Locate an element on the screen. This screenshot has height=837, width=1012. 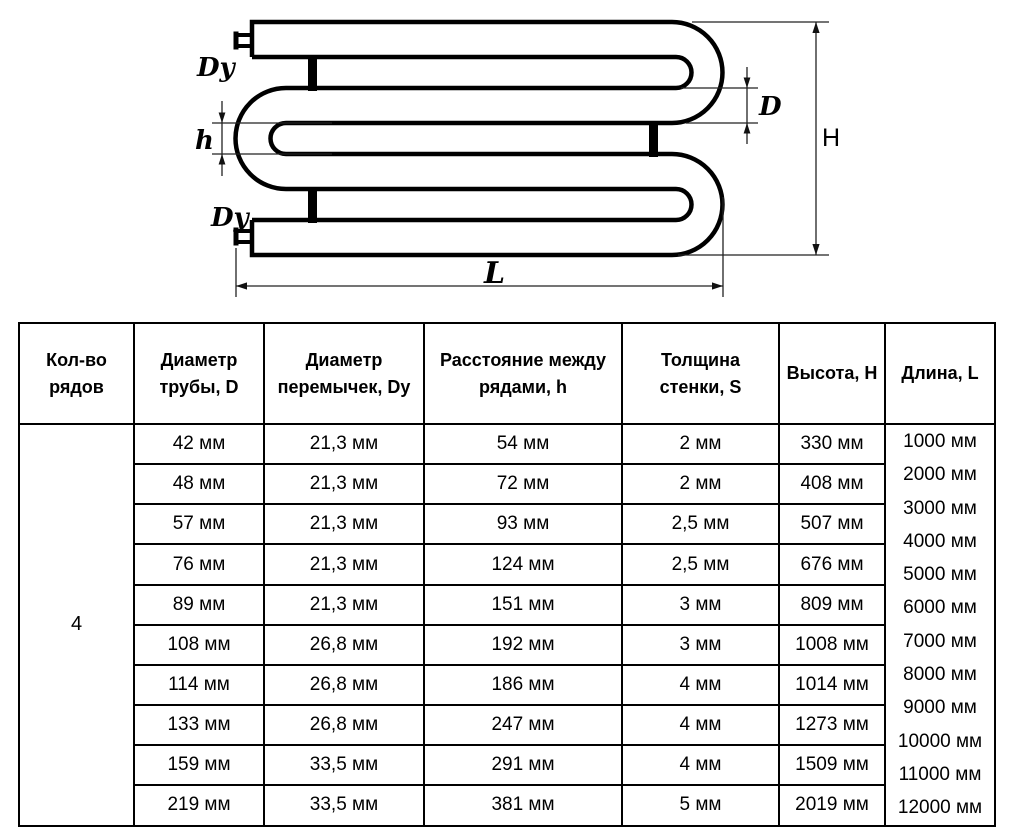
dim-length-lines is located at coordinates (479, 247).